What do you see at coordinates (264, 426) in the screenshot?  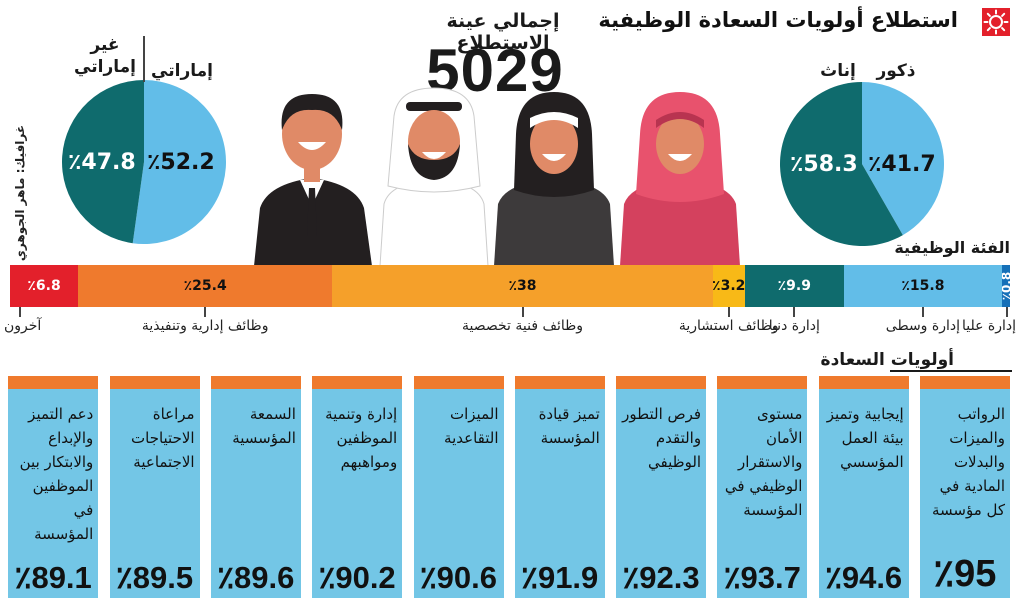 I see `priority-label: السمعة المؤسسية` at bounding box center [264, 426].